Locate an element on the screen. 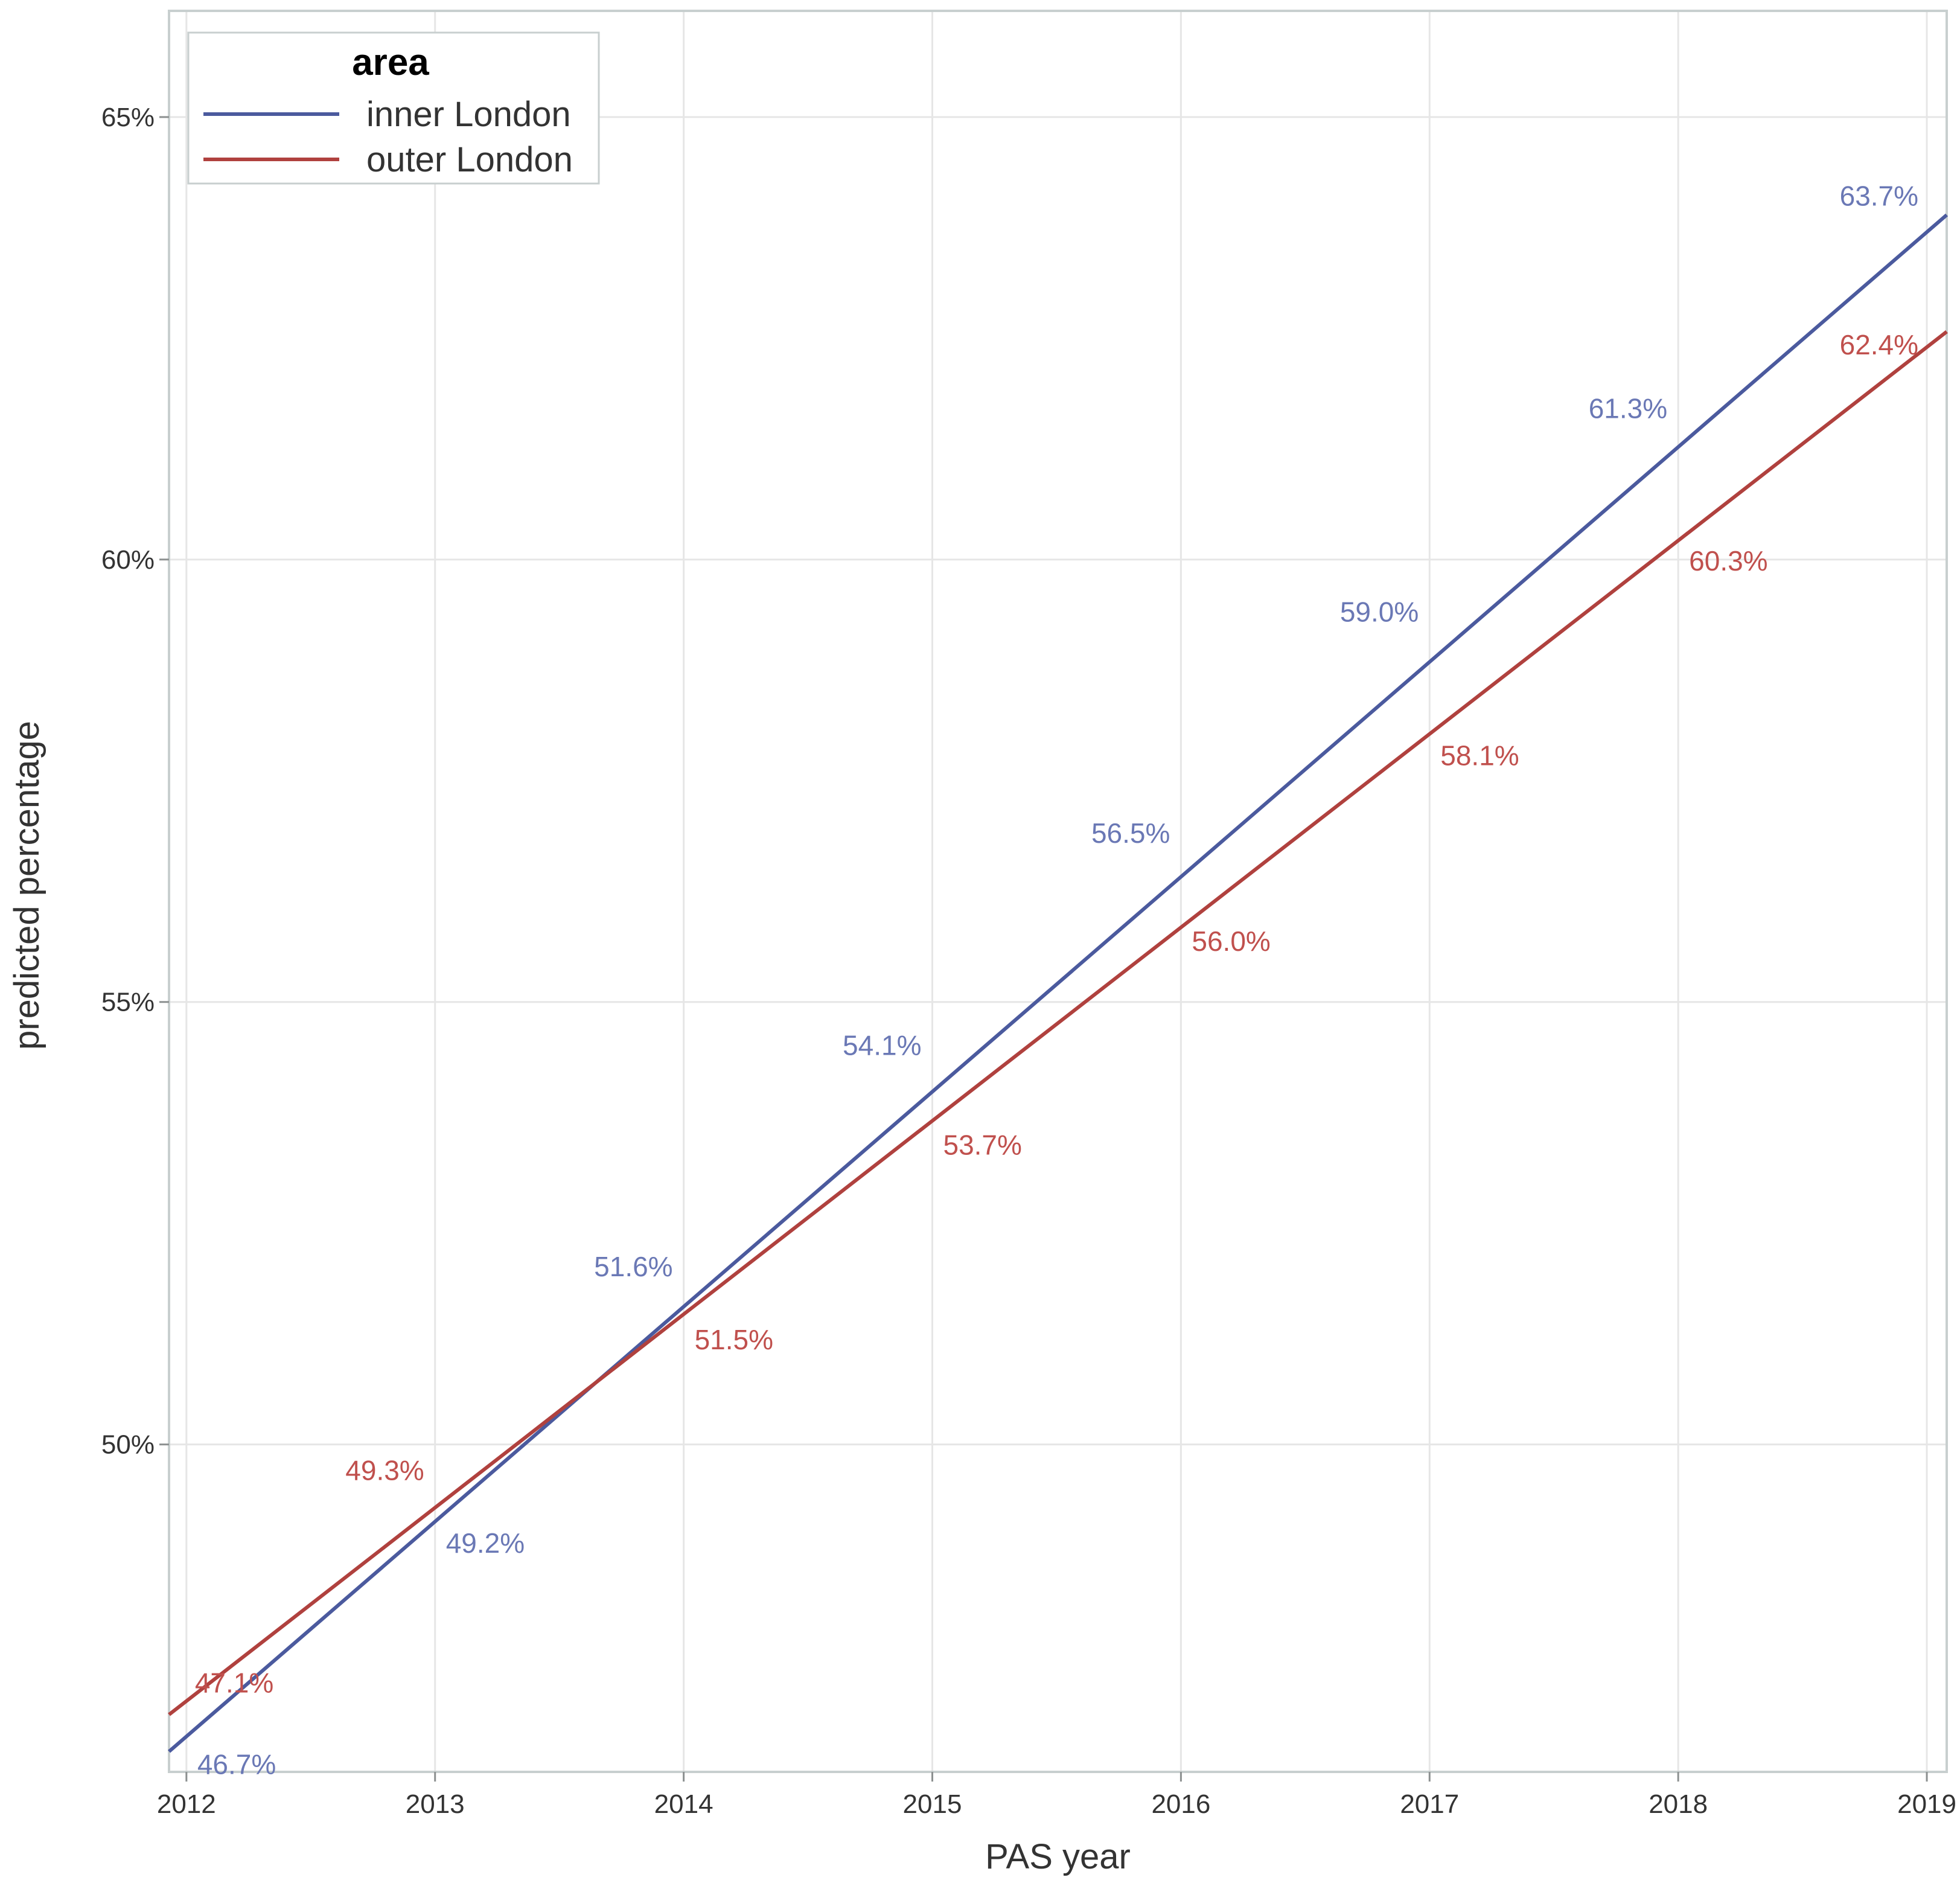 Image resolution: width=1960 pixels, height=1889 pixels. y-tick-label: 55% is located at coordinates (128, 1002).